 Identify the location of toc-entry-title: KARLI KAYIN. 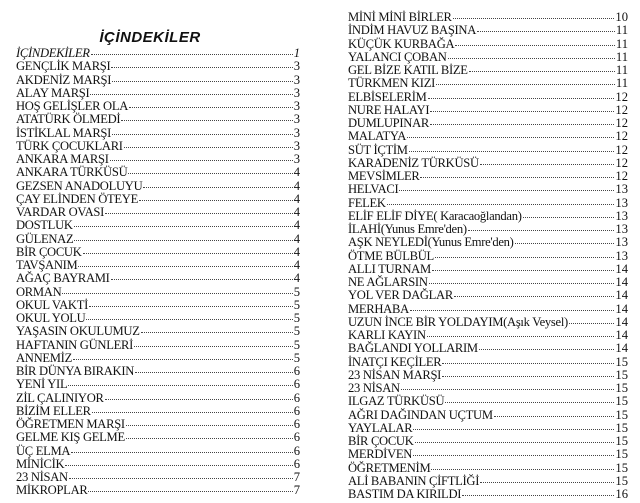
(387, 335).